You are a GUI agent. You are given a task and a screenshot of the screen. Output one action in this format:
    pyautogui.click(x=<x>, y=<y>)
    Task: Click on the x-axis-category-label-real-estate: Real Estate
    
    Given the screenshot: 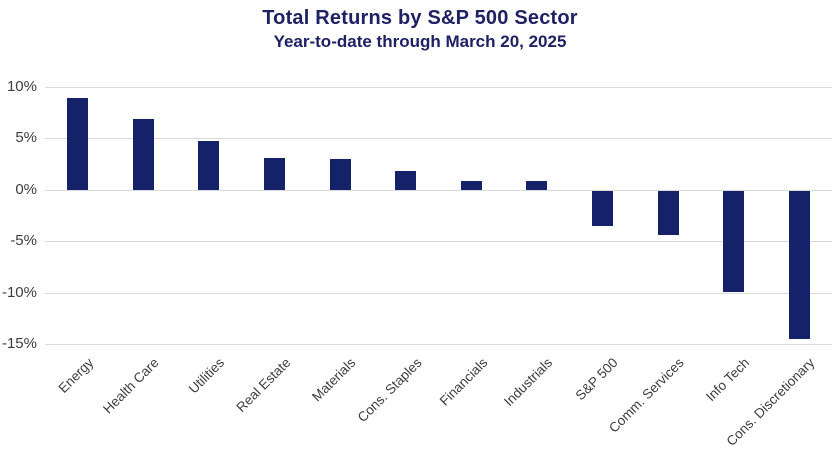 What is the action you would take?
    pyautogui.click(x=263, y=385)
    